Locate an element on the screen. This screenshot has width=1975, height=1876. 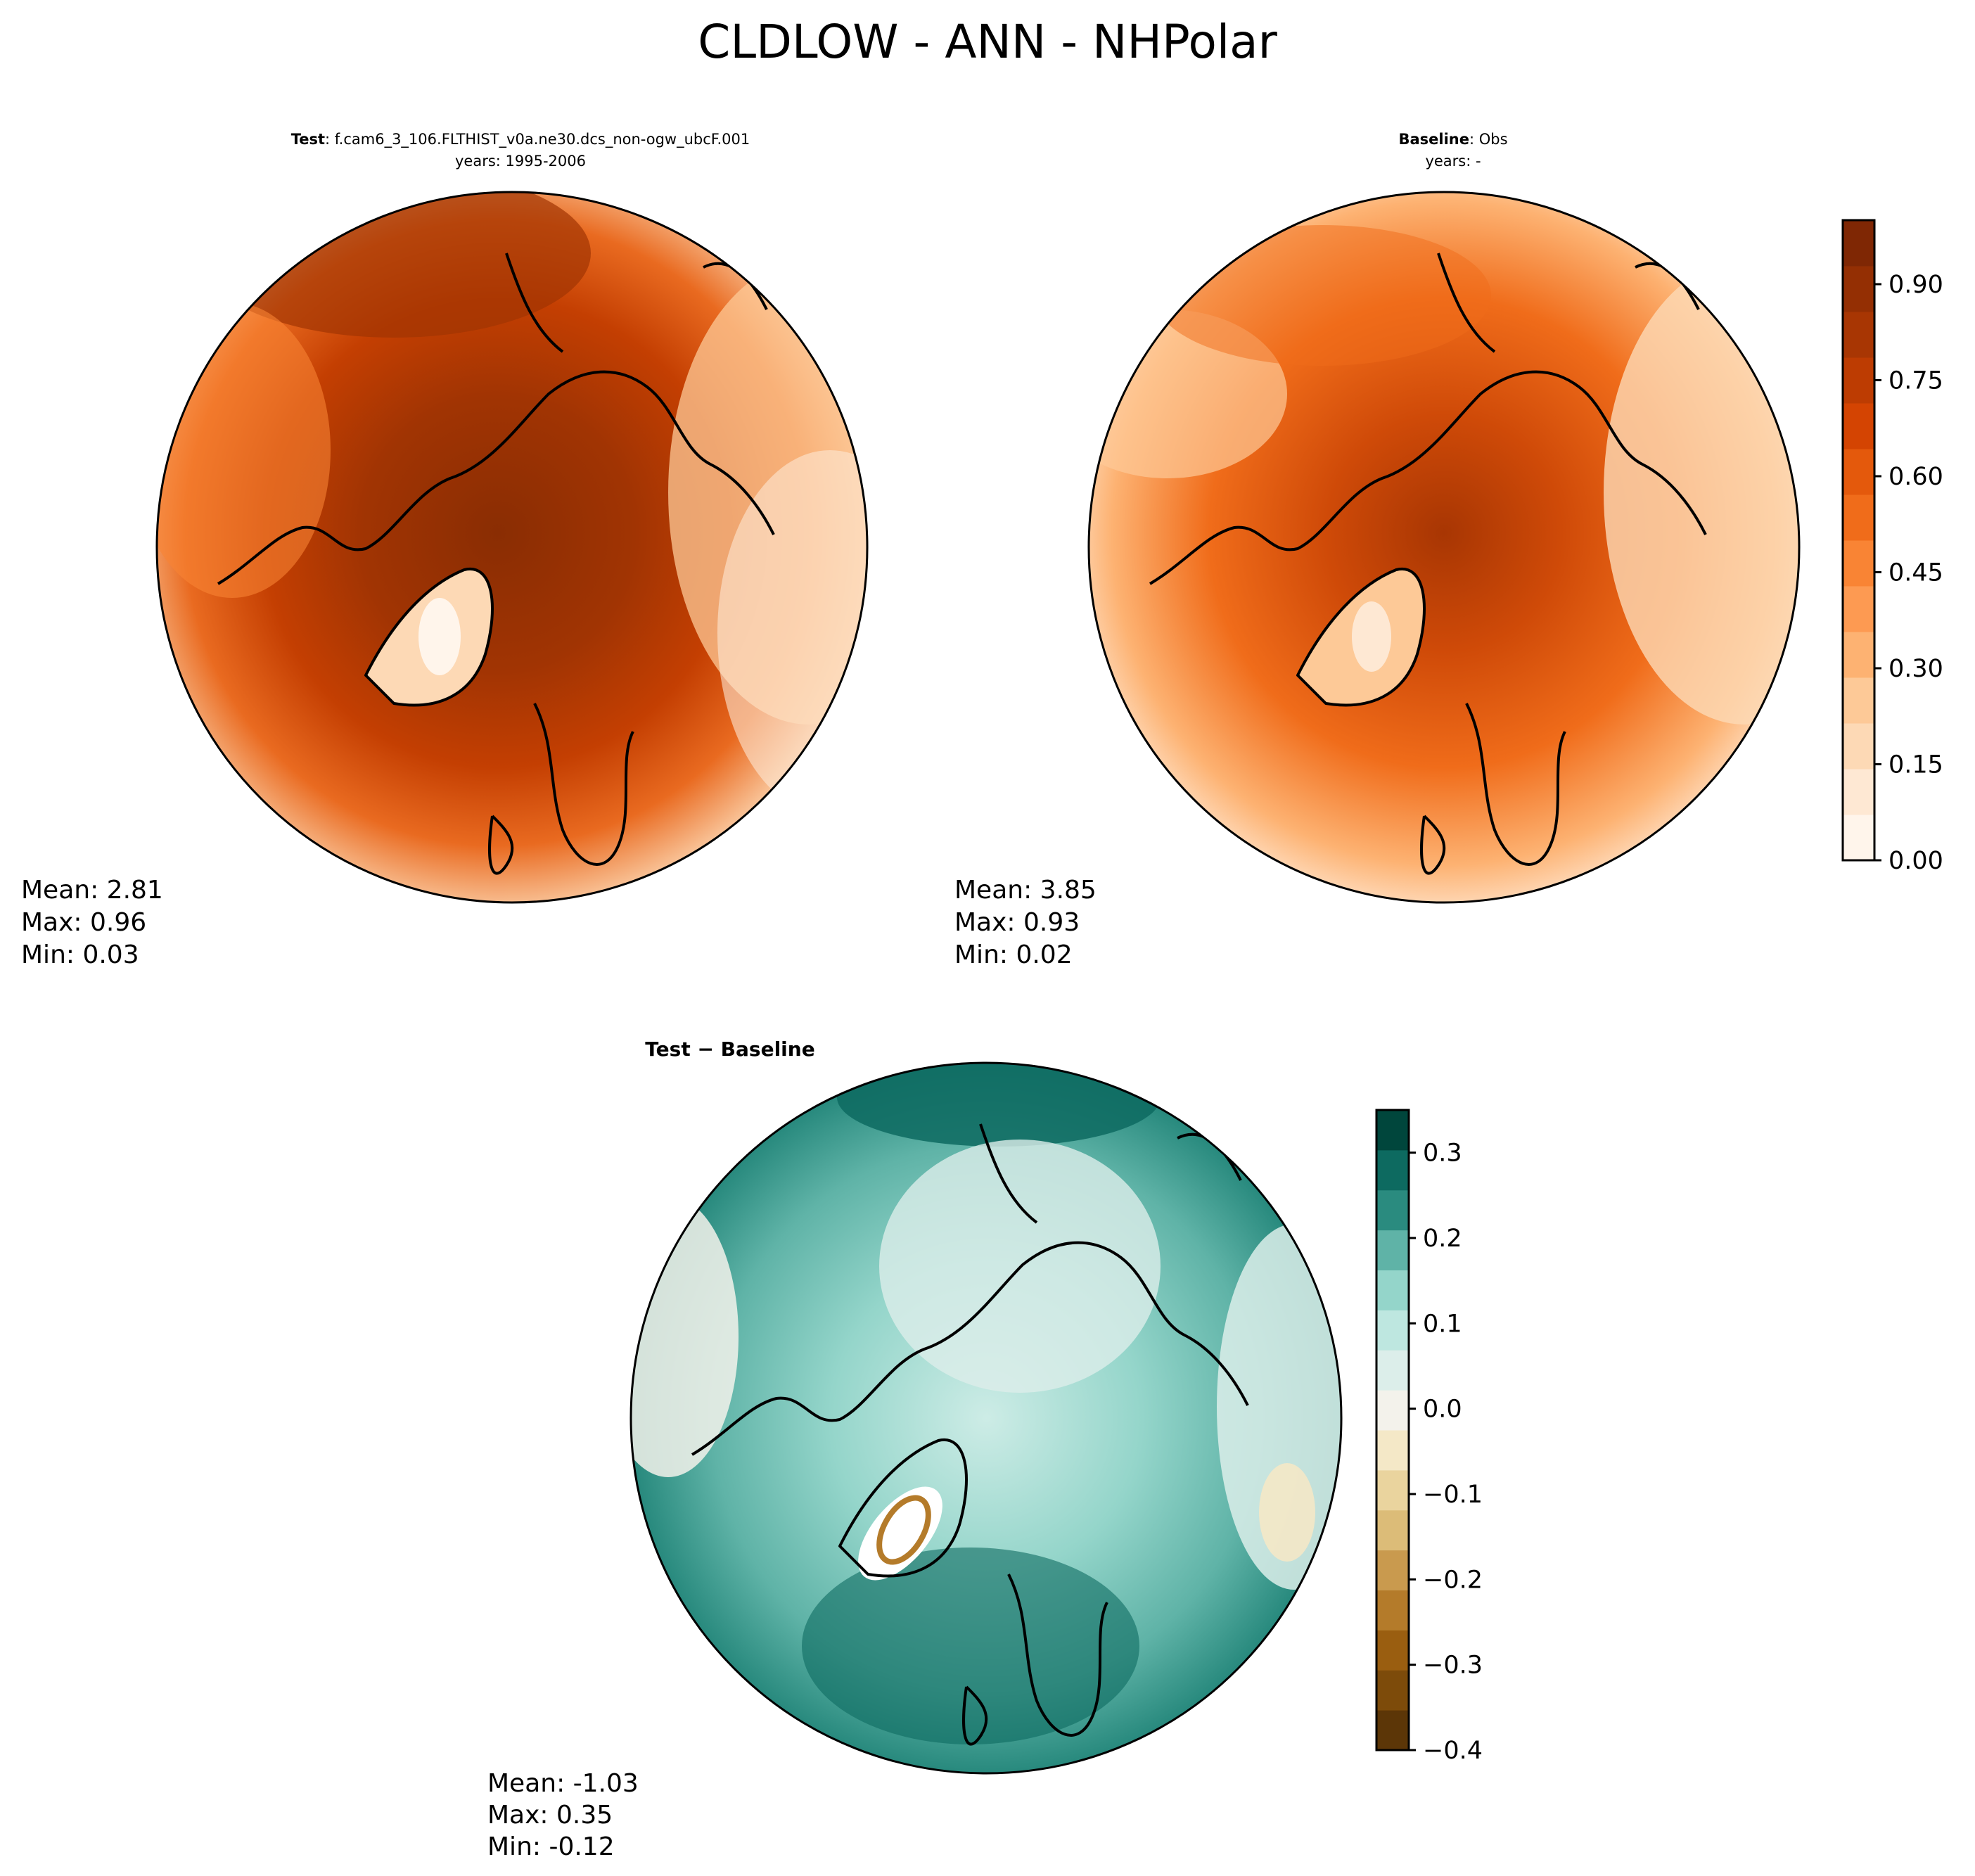
difference-map-boundary is located at coordinates (986, 1418).